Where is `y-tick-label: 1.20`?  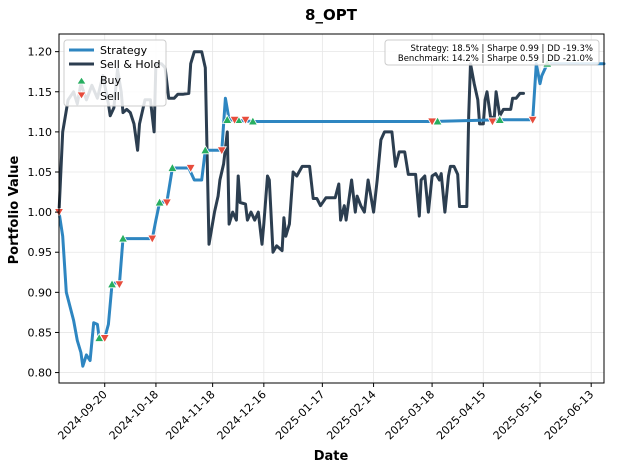 y-tick-label: 1.20 is located at coordinates (40, 52).